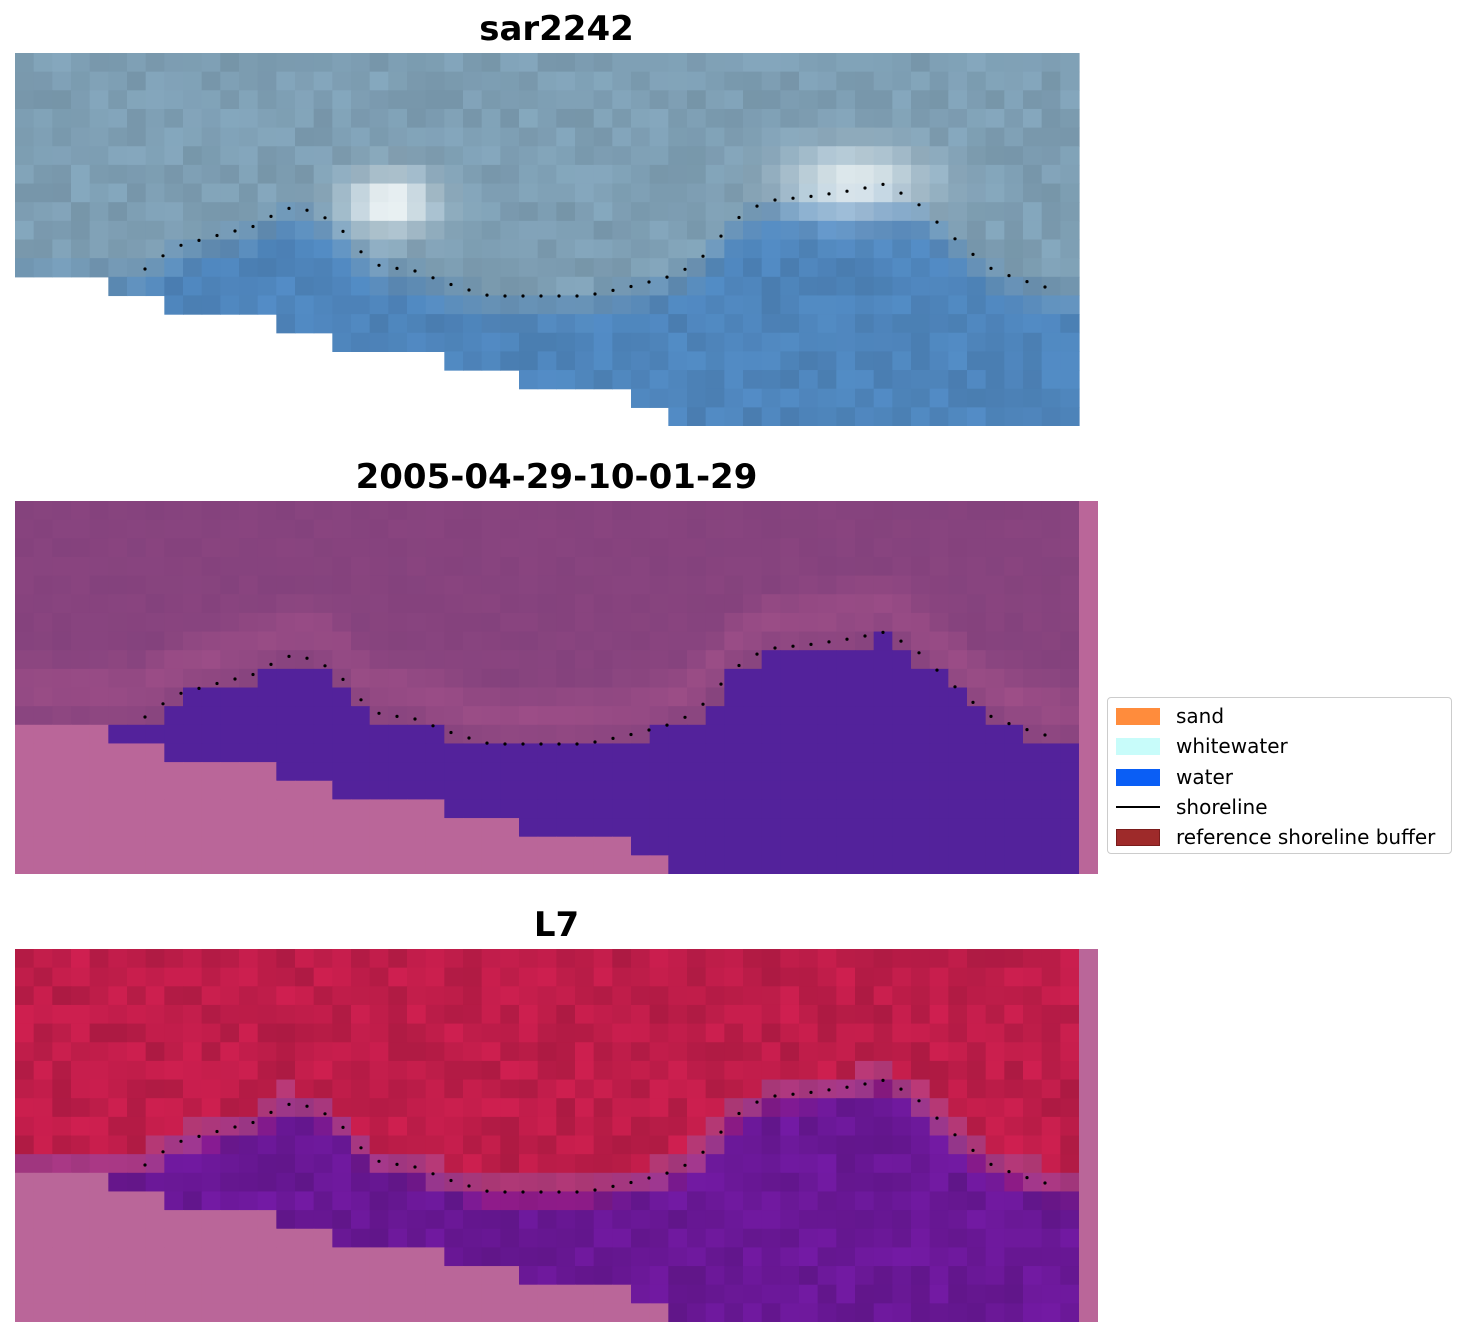 This screenshot has width=1468, height=1337. What do you see at coordinates (1138, 746) in the screenshot?
I see `whitewater-swatch` at bounding box center [1138, 746].